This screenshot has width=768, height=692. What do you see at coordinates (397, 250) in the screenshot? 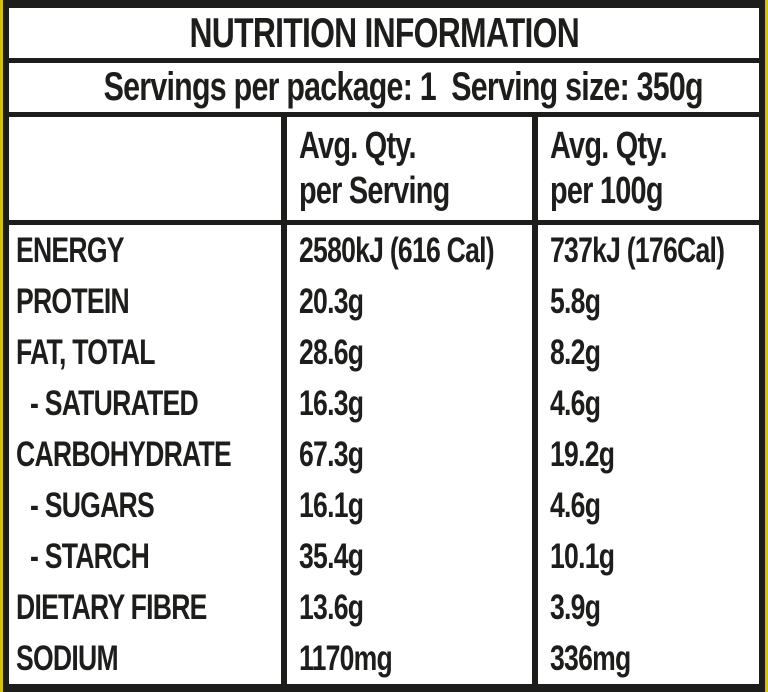
I see `per-serving-value: 2580kJ (616 Cal)` at bounding box center [397, 250].